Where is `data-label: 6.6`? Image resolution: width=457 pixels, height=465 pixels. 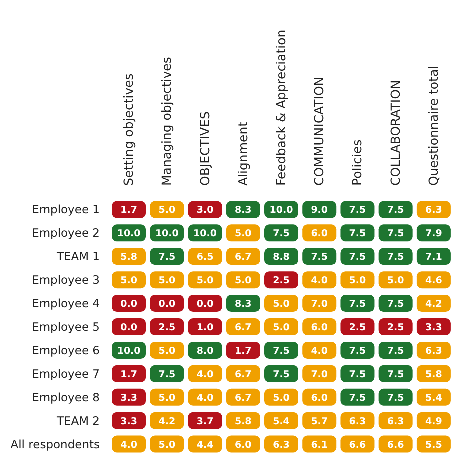 data-label: 6.6 is located at coordinates (396, 445).